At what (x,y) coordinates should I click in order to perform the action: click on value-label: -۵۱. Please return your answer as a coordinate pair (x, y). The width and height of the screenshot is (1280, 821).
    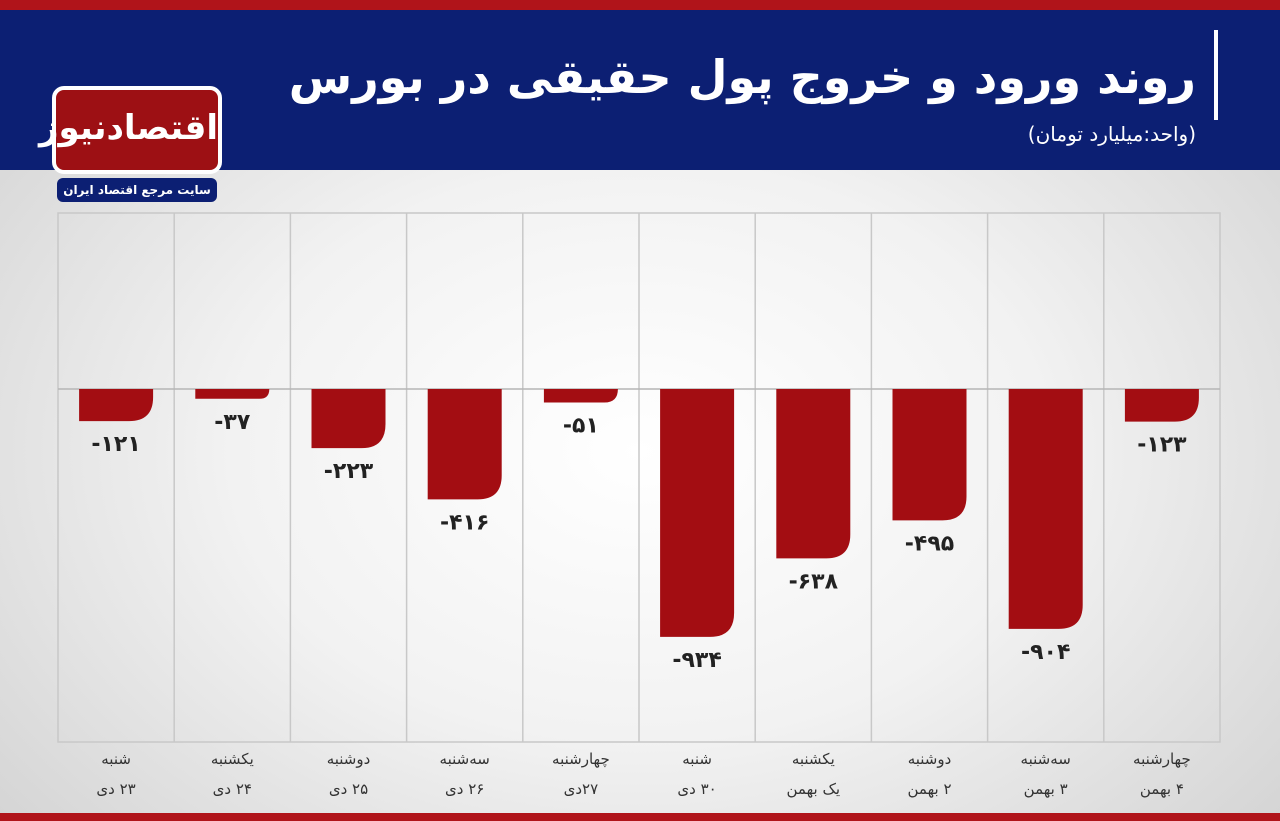
    Looking at the image, I should click on (581, 426).